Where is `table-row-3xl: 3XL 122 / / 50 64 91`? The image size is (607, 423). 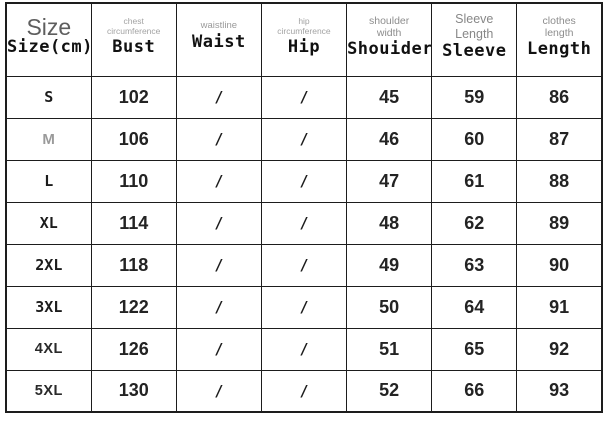 table-row-3xl: 3XL 122 / / 50 64 91 is located at coordinates (304, 307).